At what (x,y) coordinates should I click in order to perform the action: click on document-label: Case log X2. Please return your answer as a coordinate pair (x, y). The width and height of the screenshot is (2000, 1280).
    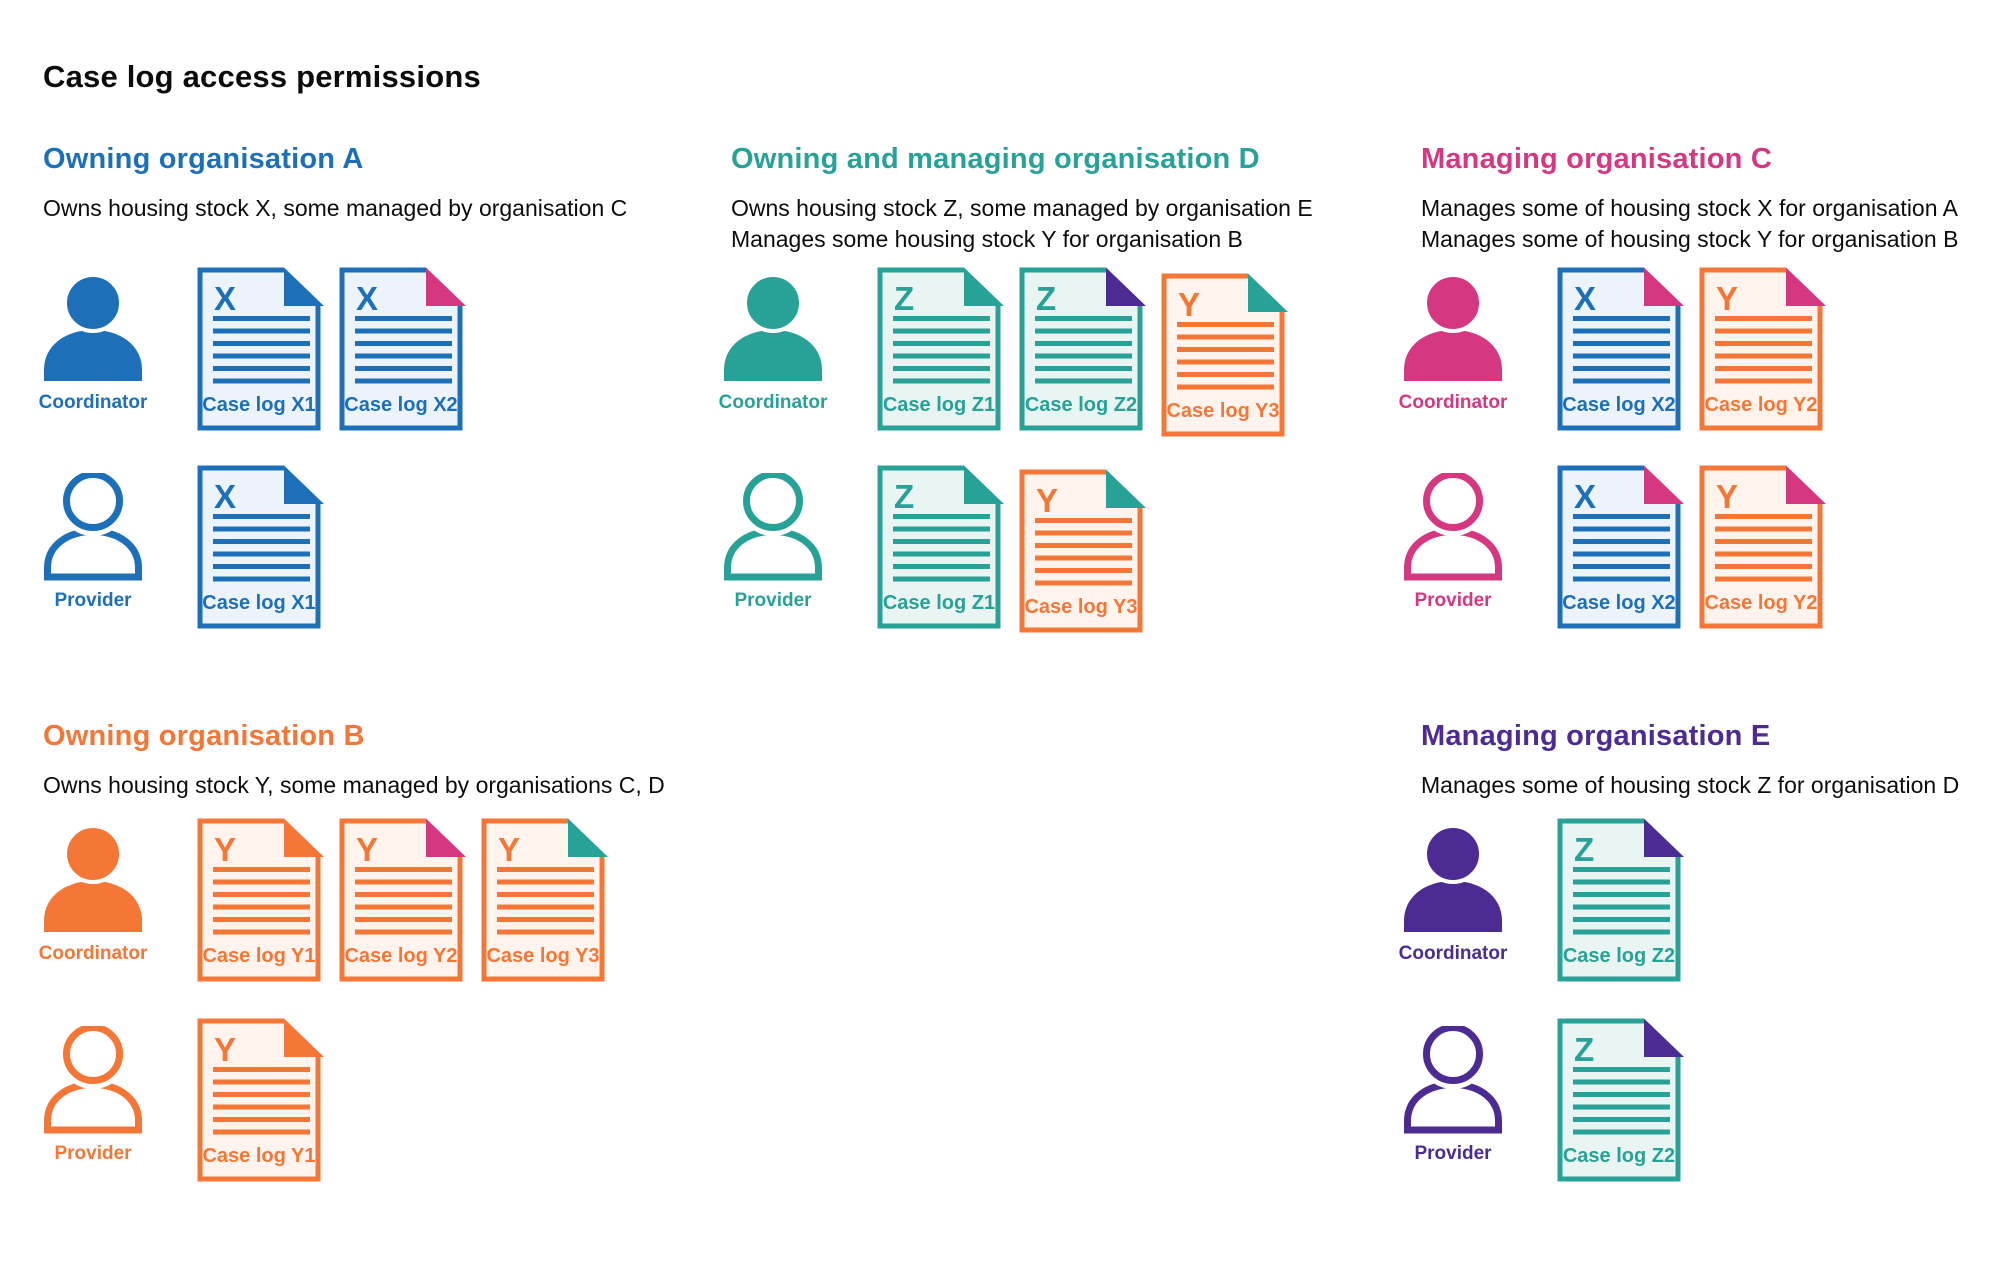
    Looking at the image, I should click on (1618, 405).